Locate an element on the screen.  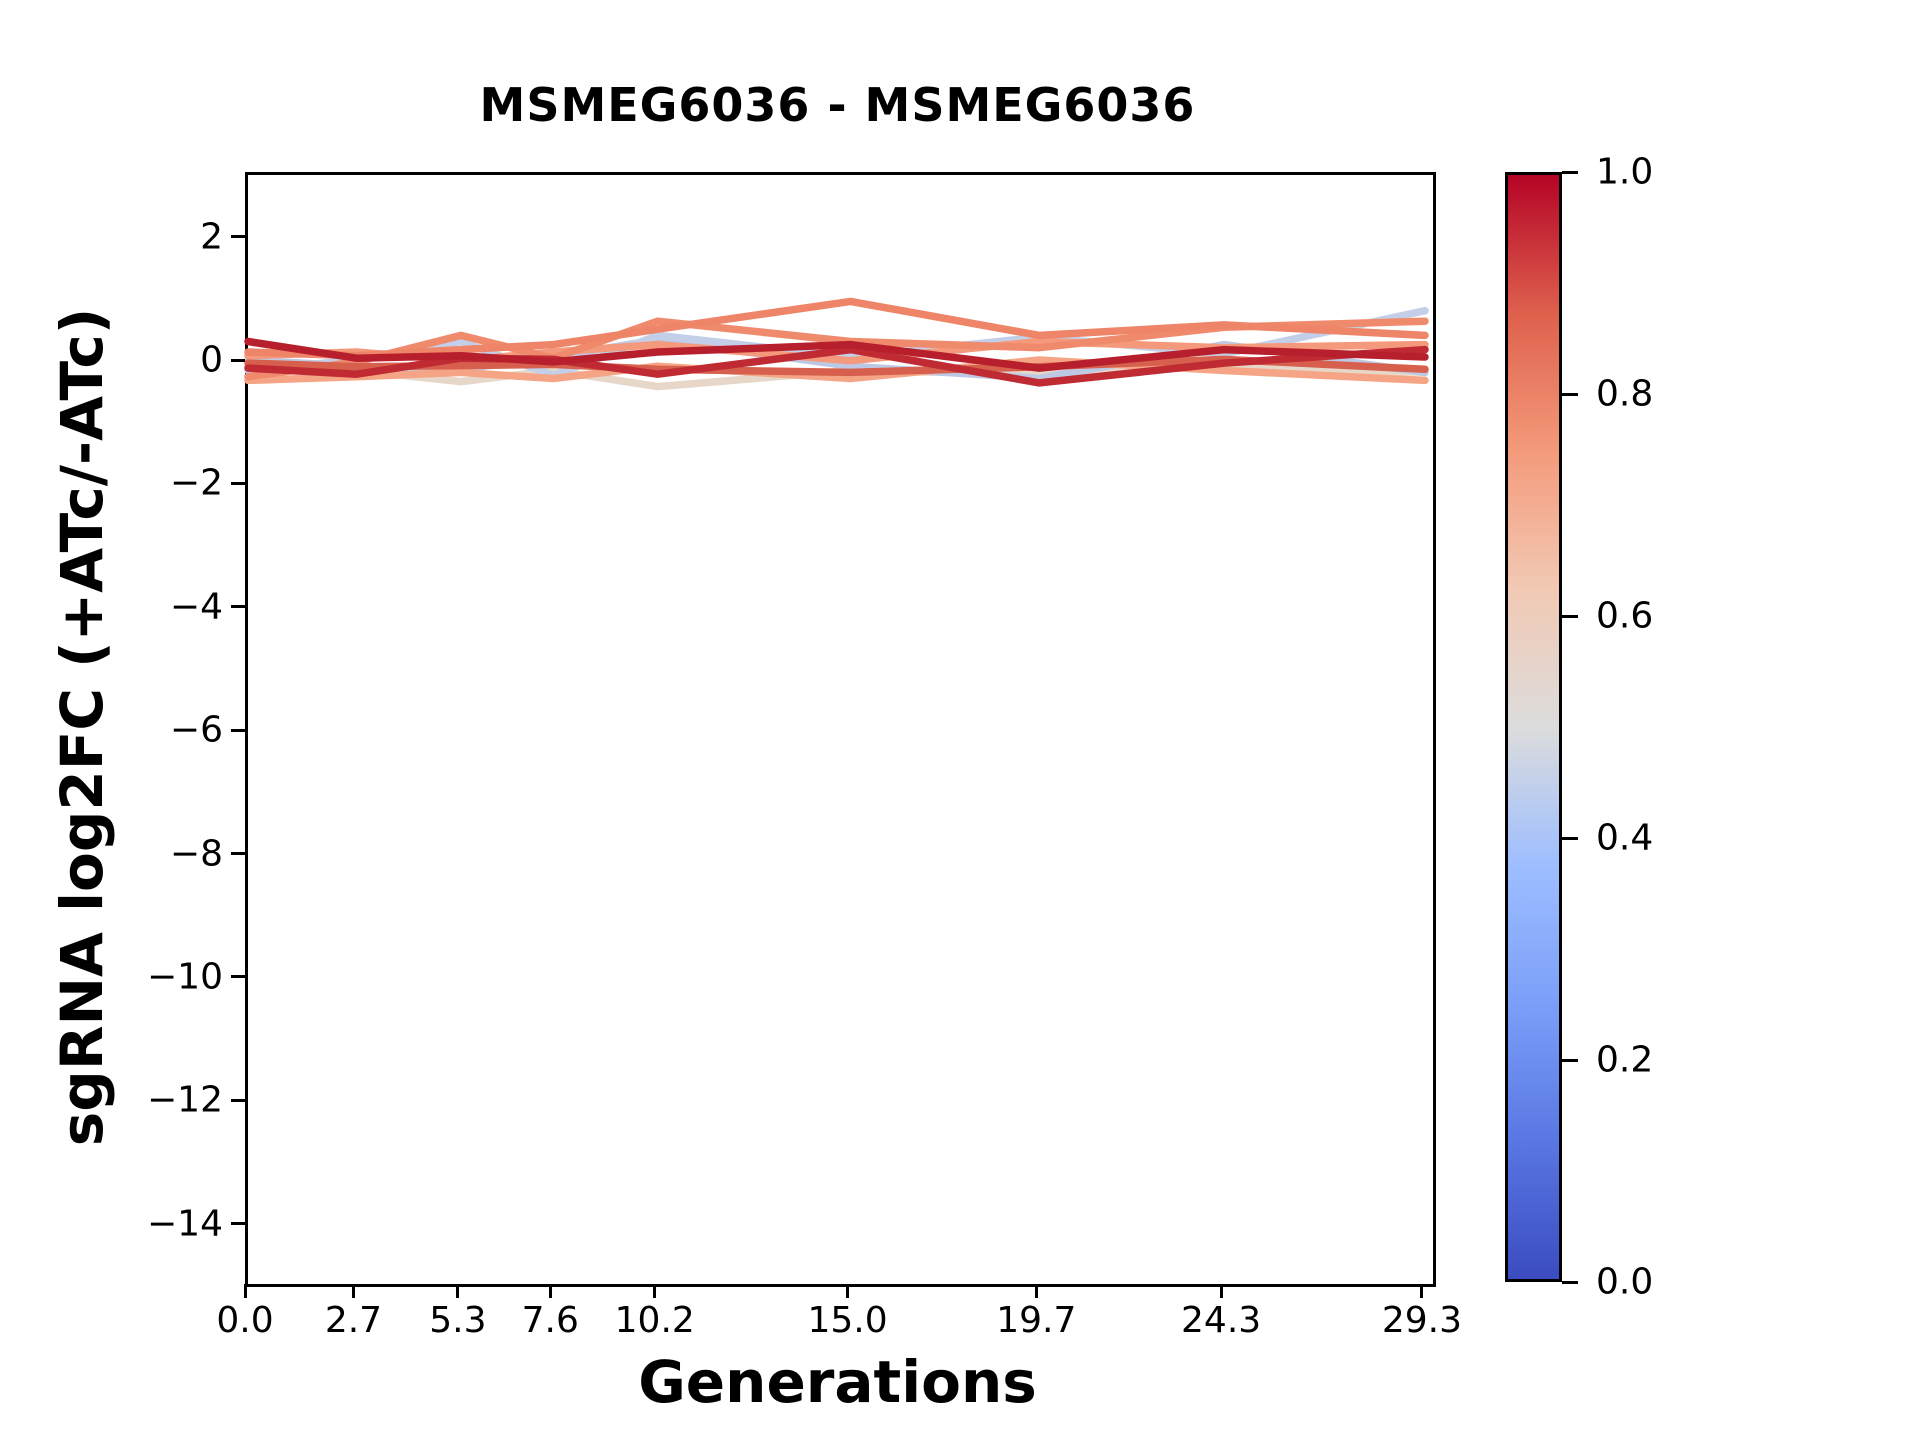
y-tick-label: −2 is located at coordinates (196, 483).